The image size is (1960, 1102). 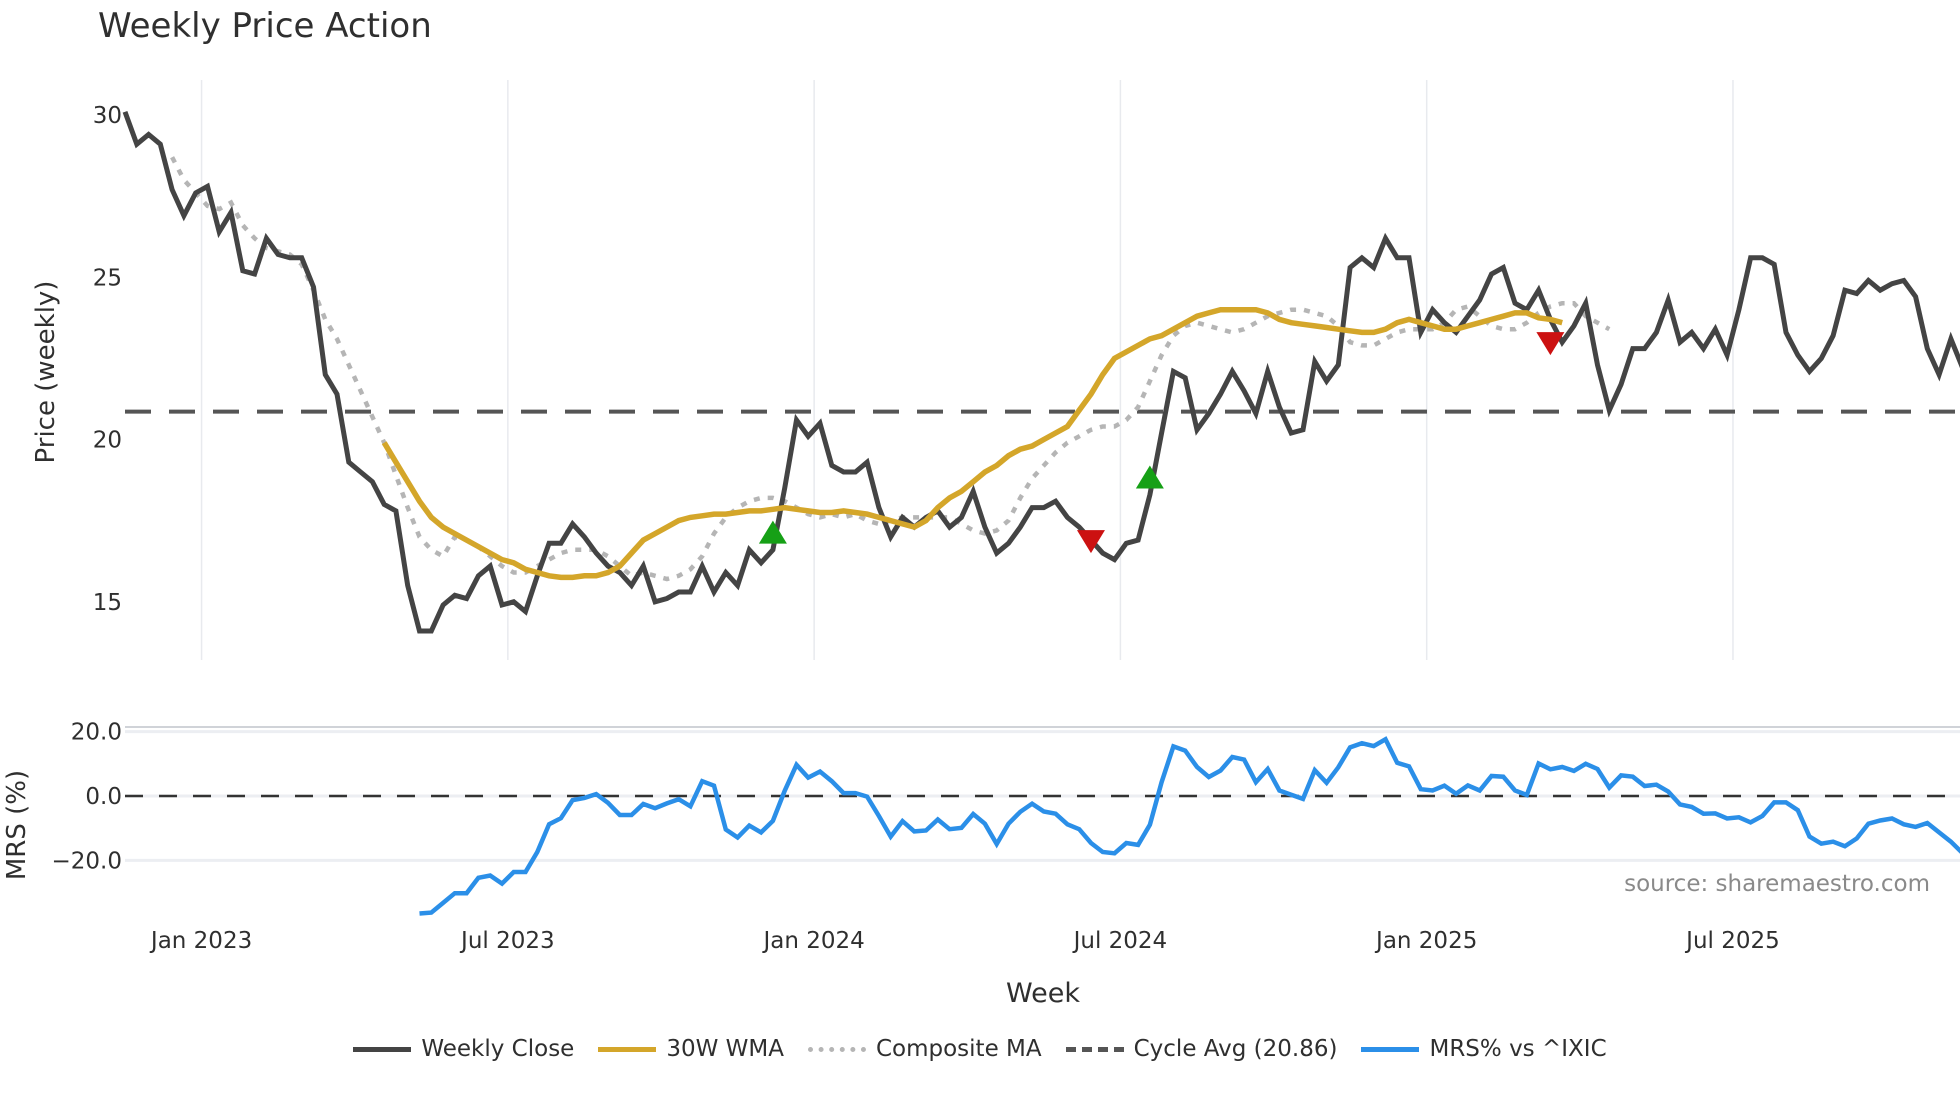 What do you see at coordinates (812, 941) in the screenshot?
I see `x-tick-label: Jan 2024` at bounding box center [812, 941].